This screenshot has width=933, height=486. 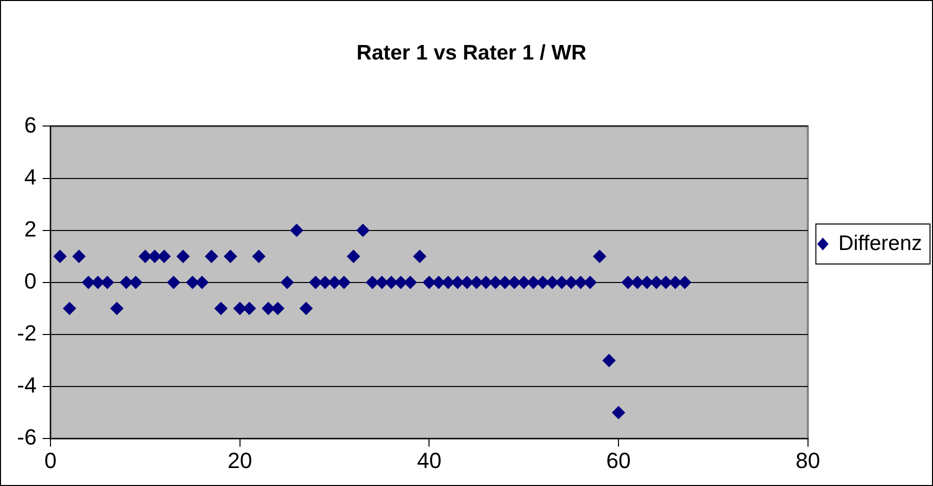 What do you see at coordinates (30, 177) in the screenshot?
I see `y-tick-label: 4` at bounding box center [30, 177].